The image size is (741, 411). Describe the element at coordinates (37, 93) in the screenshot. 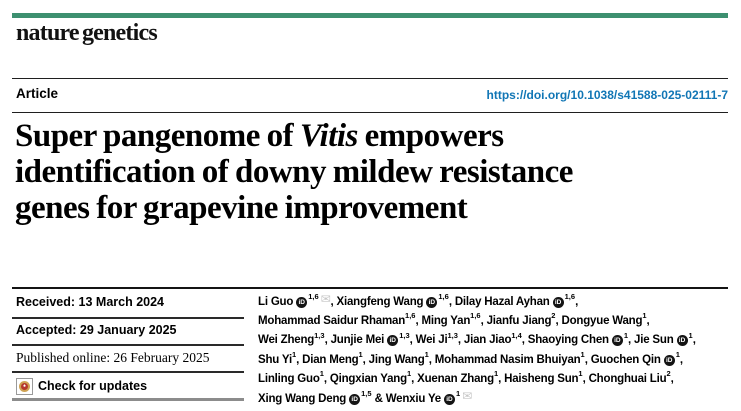

I see `article-type-label: Article` at that location.